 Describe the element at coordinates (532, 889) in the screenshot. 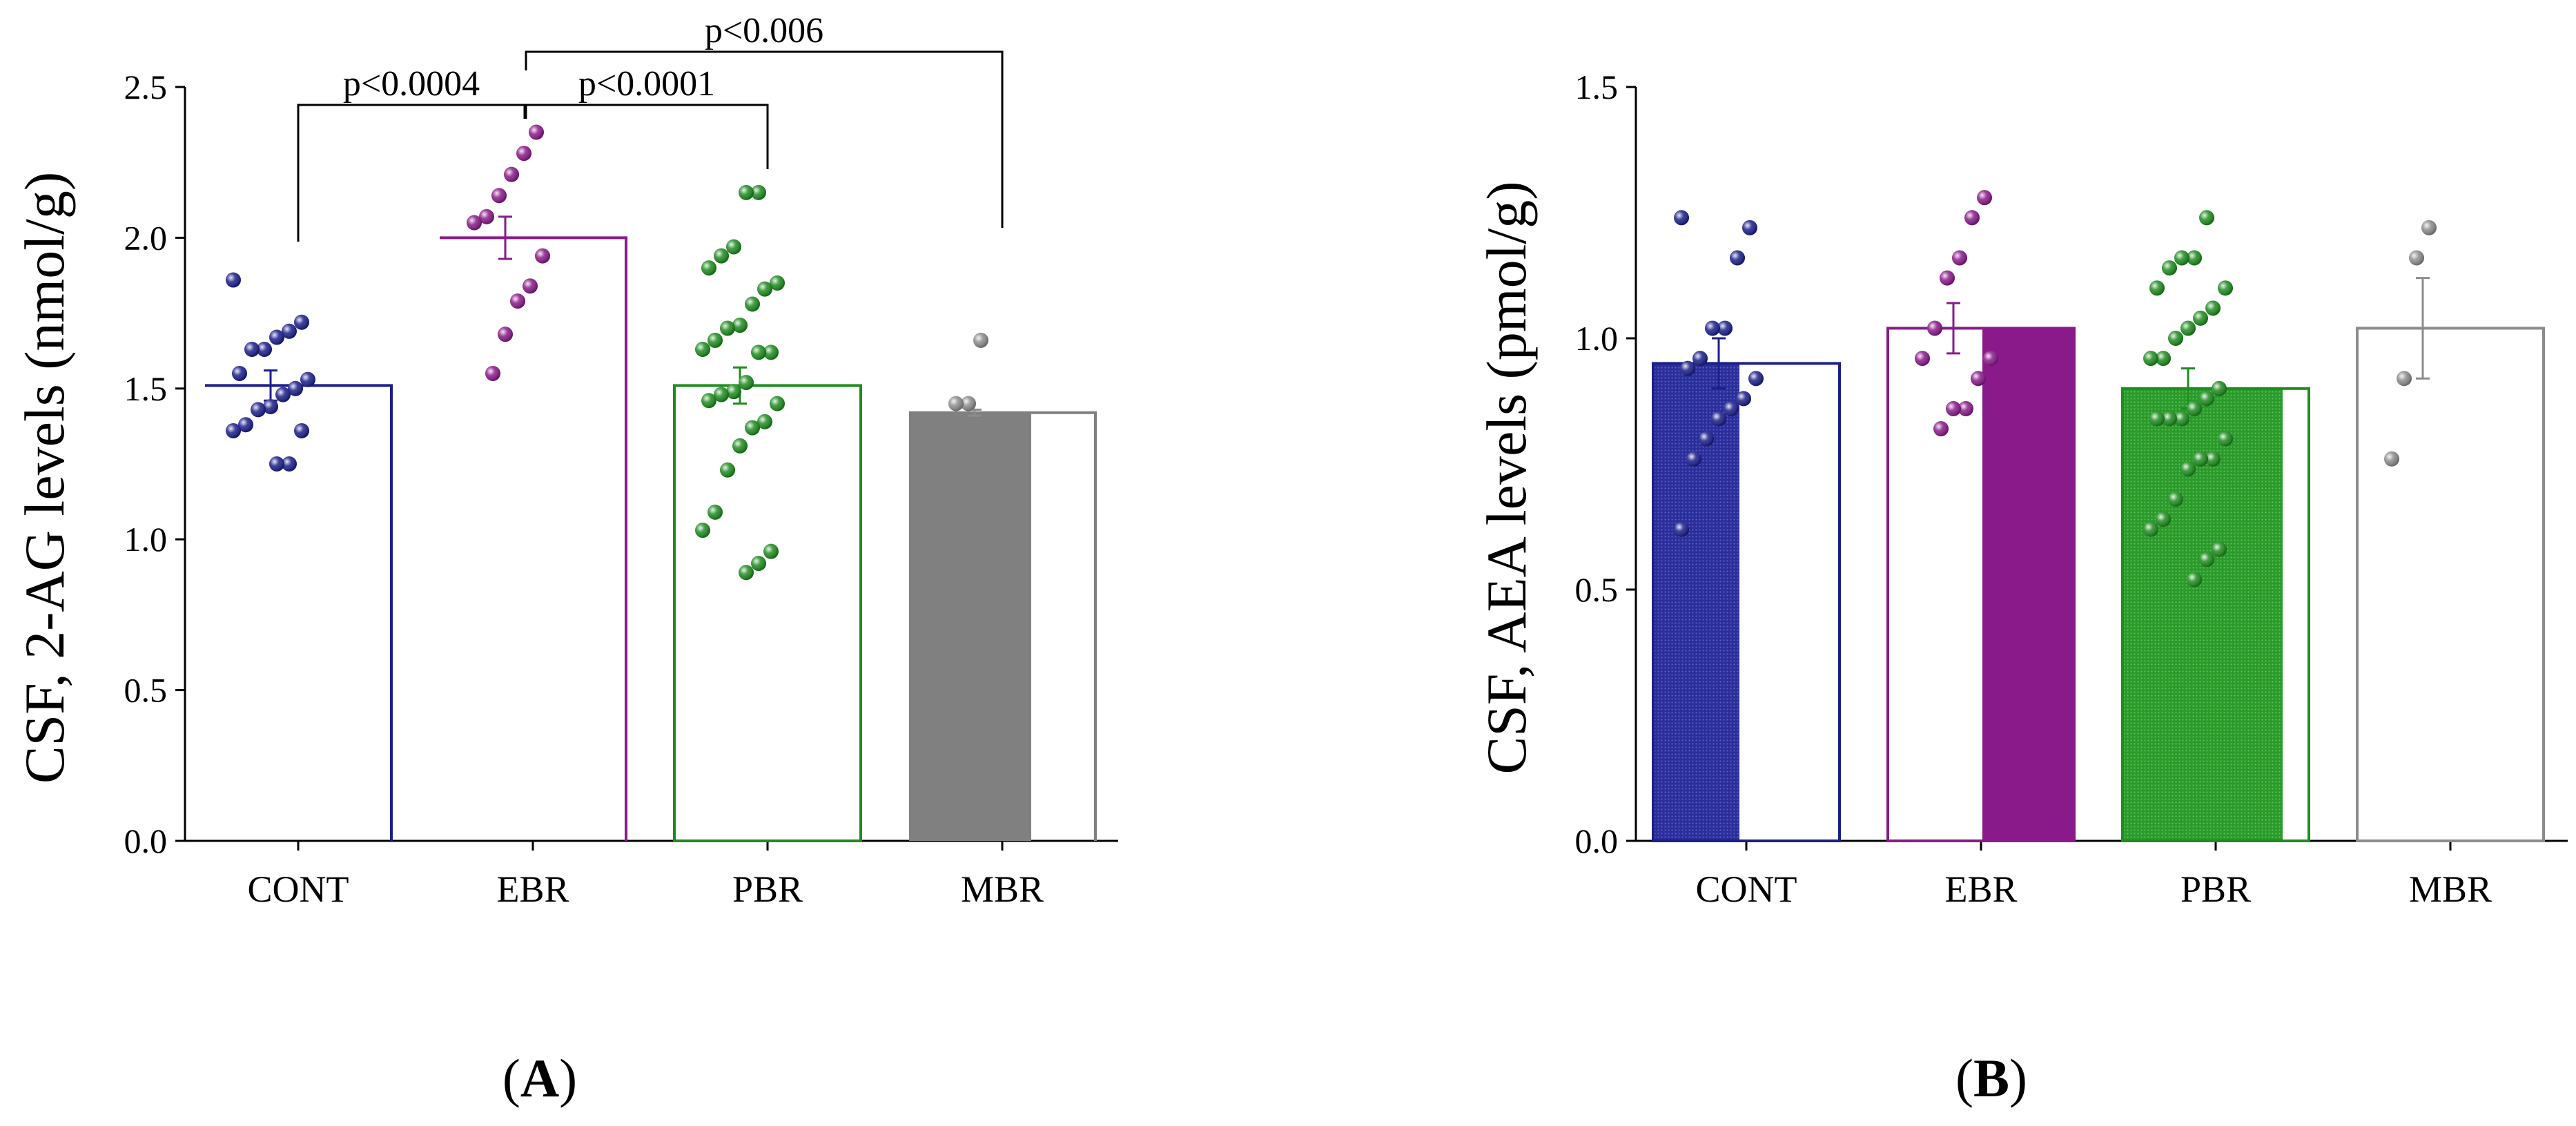

I see `chart-a-category-label: EBR` at that location.